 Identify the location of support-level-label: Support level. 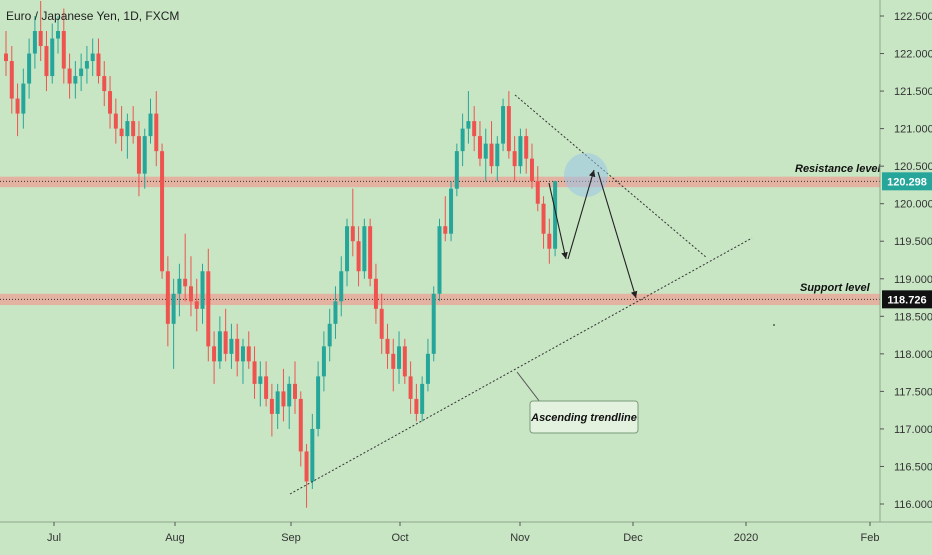
(835, 288).